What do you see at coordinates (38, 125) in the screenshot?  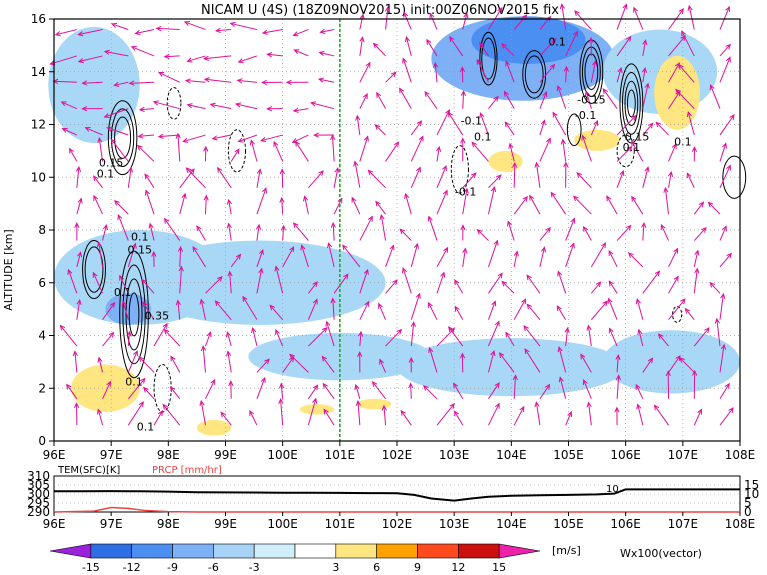 I see `y-tick-label: 12` at bounding box center [38, 125].